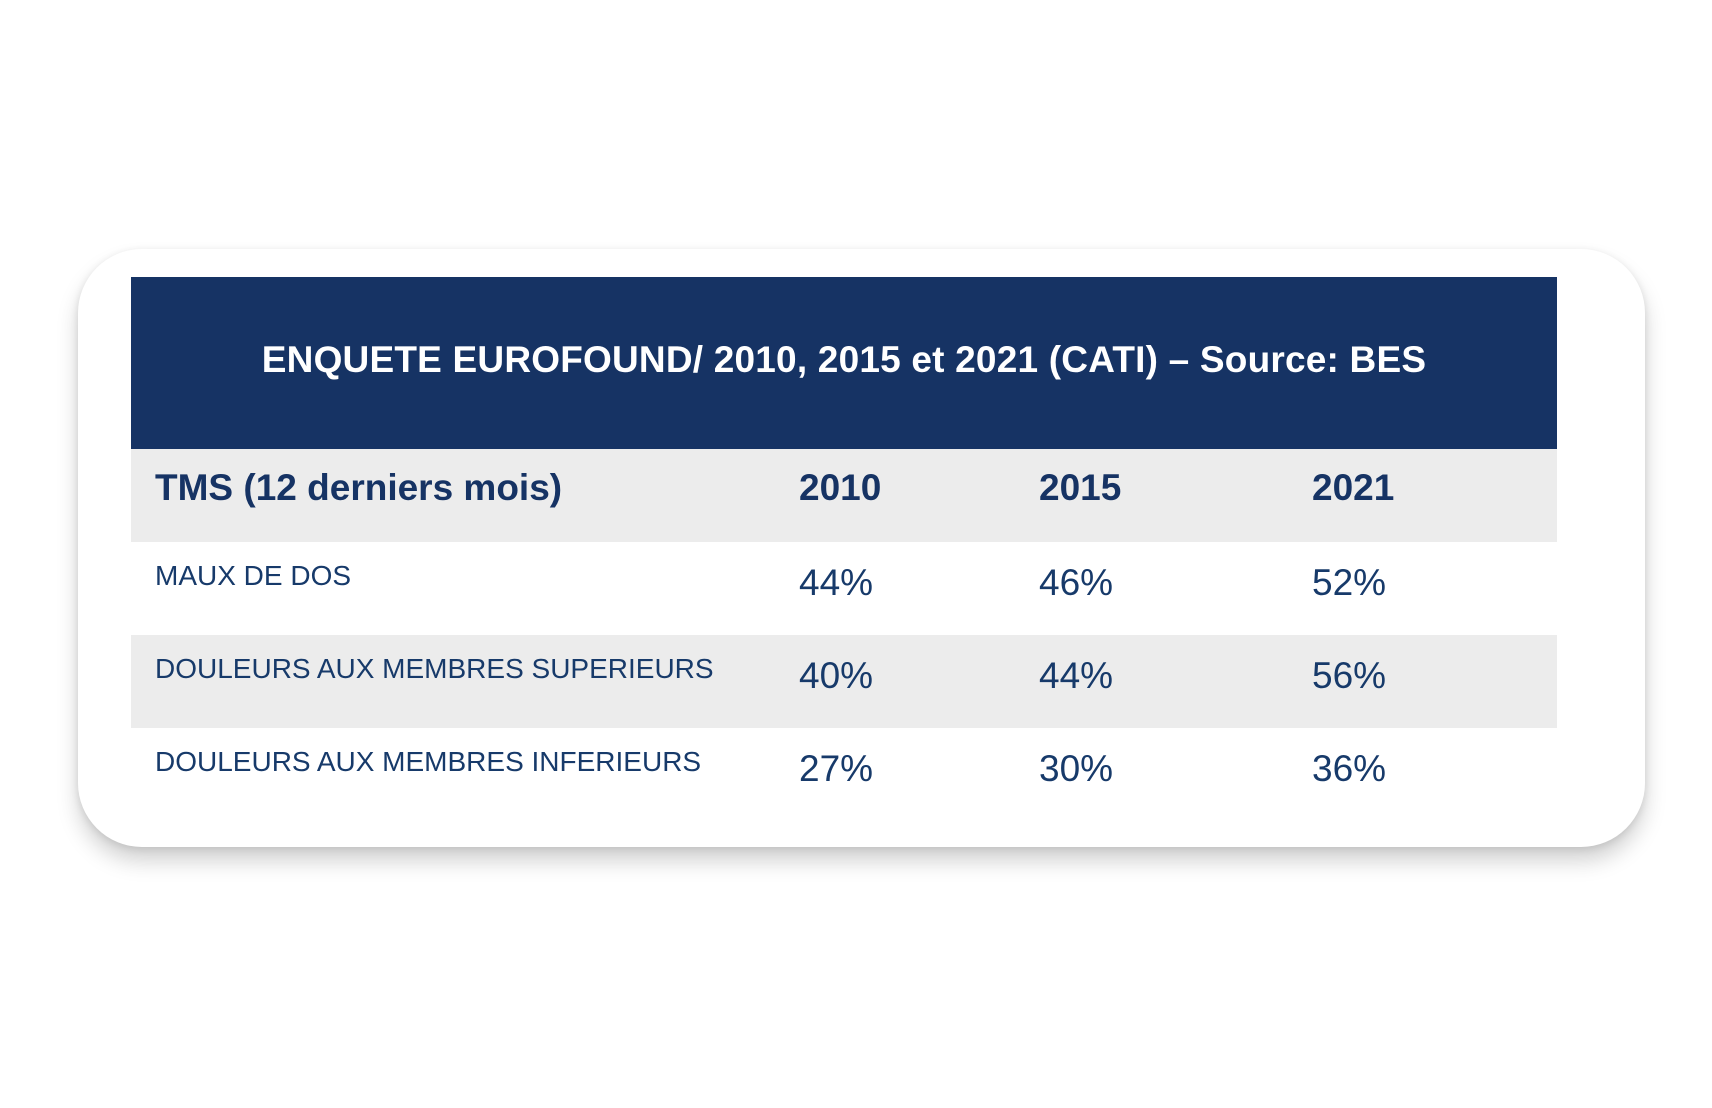 The image size is (1712, 1108). Describe the element at coordinates (840, 487) in the screenshot. I see `column-header-2010: 2010` at that location.